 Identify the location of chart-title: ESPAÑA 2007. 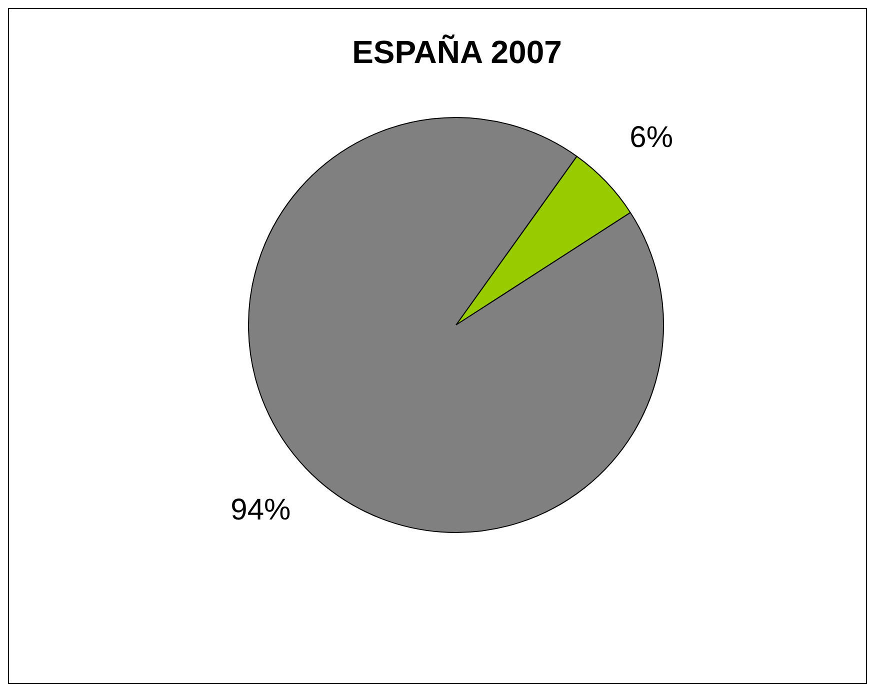
(457, 52).